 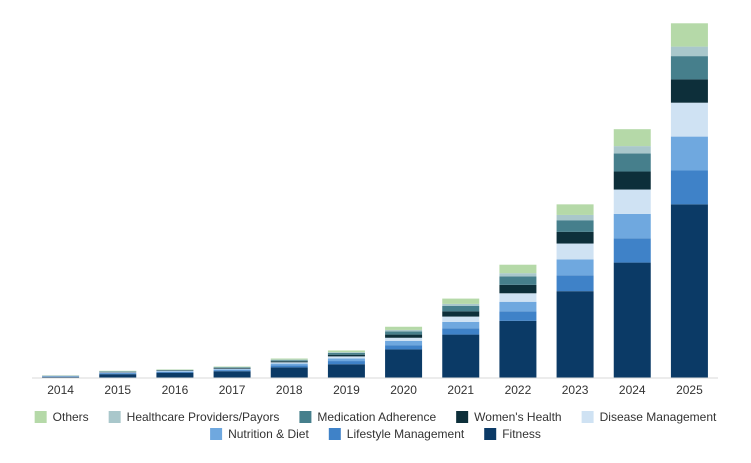 What do you see at coordinates (406, 434) in the screenshot?
I see `legend-label-lifestyle-management: Lifestyle Management` at bounding box center [406, 434].